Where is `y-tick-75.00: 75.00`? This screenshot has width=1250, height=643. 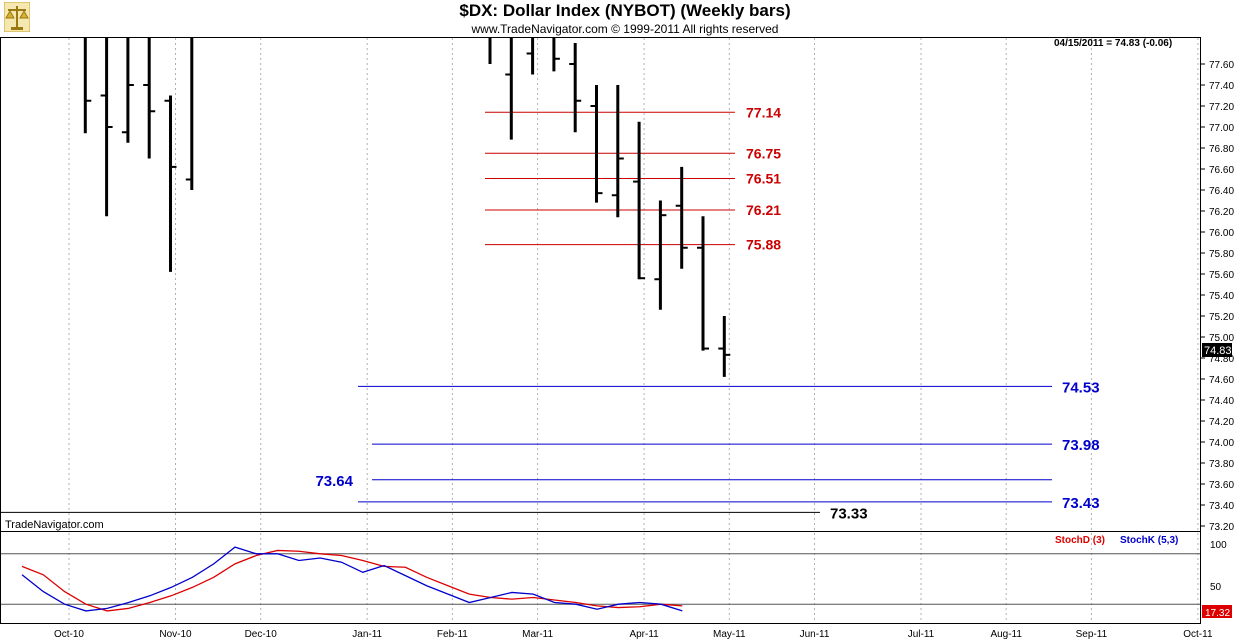 y-tick-75.00: 75.00 is located at coordinates (1221, 338).